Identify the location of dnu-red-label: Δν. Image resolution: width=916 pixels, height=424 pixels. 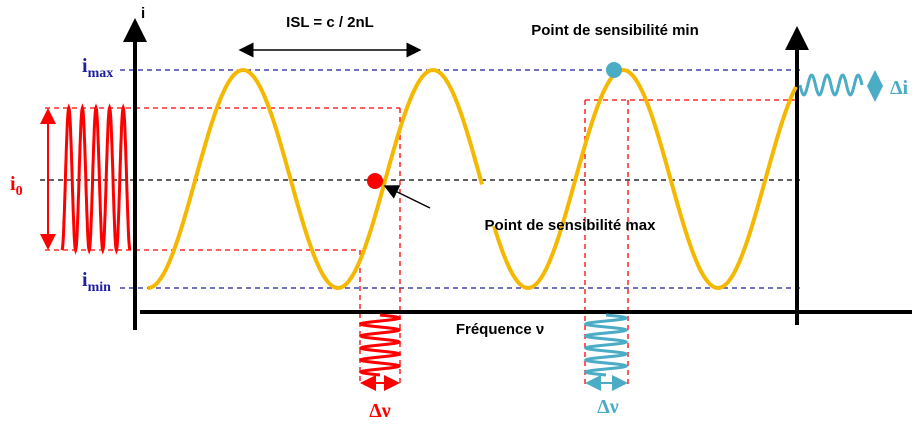
(380, 411).